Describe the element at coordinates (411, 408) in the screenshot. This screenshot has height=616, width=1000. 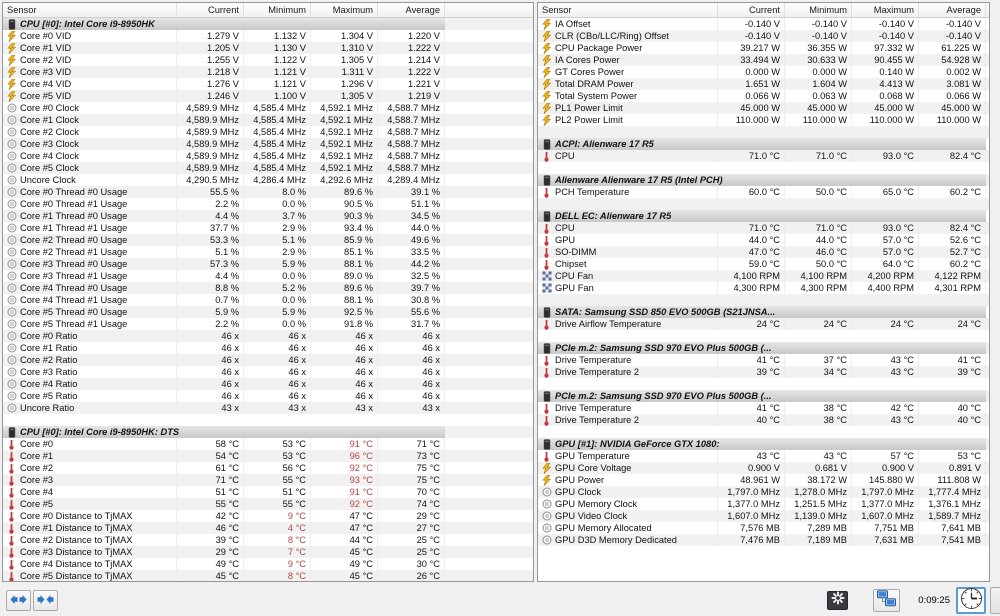
I see `sensor-value: 43 x` at that location.